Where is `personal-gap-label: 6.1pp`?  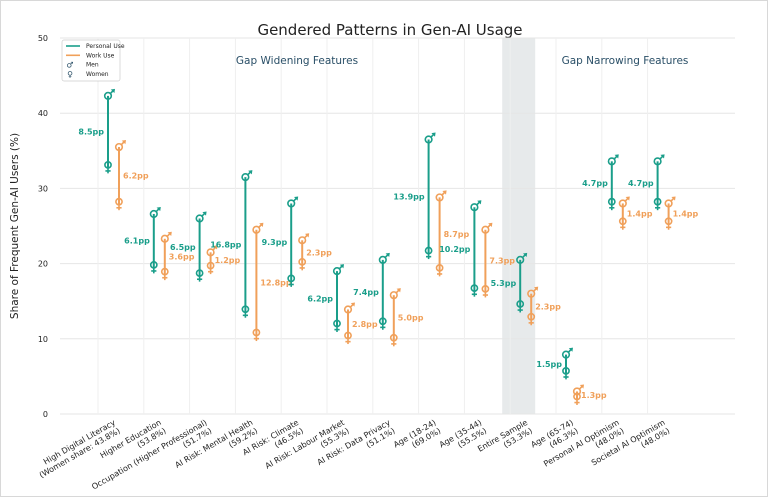 personal-gap-label: 6.1pp is located at coordinates (137, 241).